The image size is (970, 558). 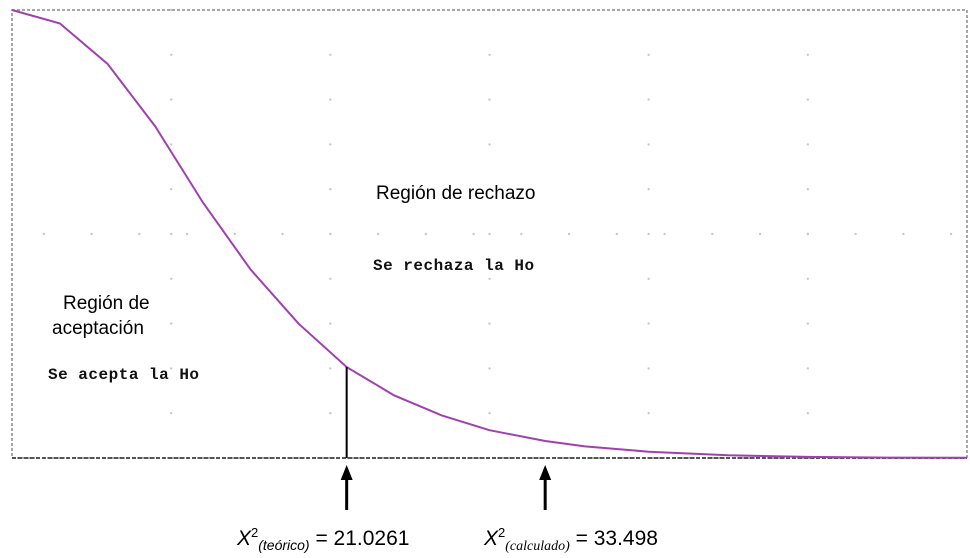 What do you see at coordinates (581, 538) in the screenshot?
I see `calculated-equals: =` at bounding box center [581, 538].